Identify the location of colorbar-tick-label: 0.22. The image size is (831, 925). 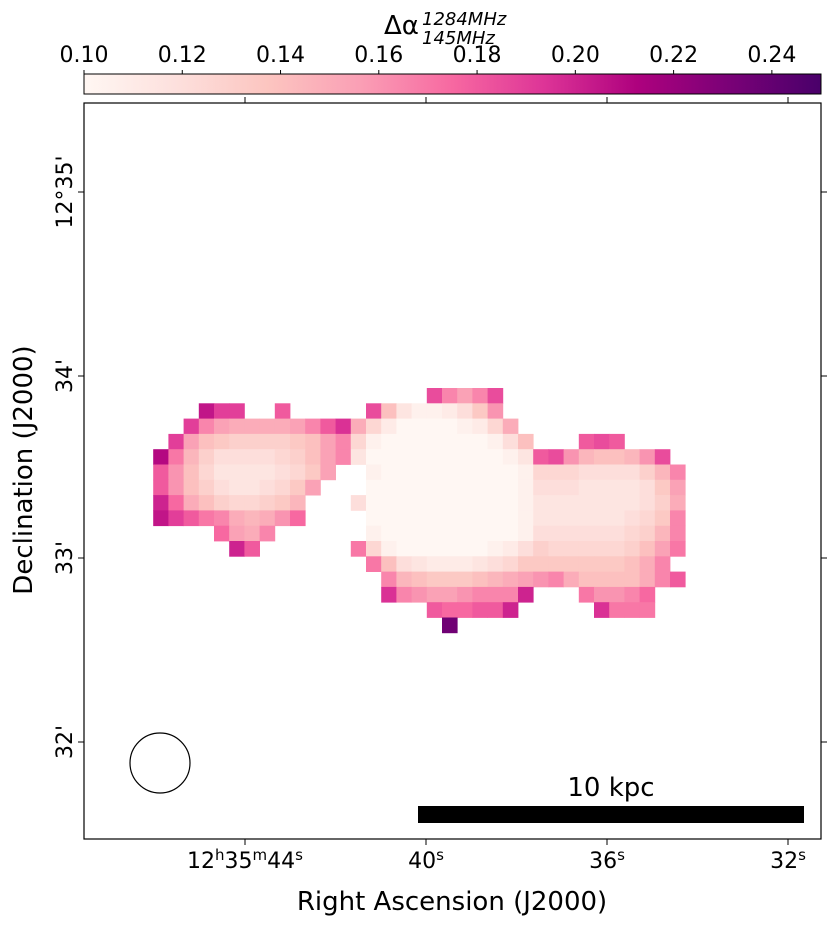
(673, 55).